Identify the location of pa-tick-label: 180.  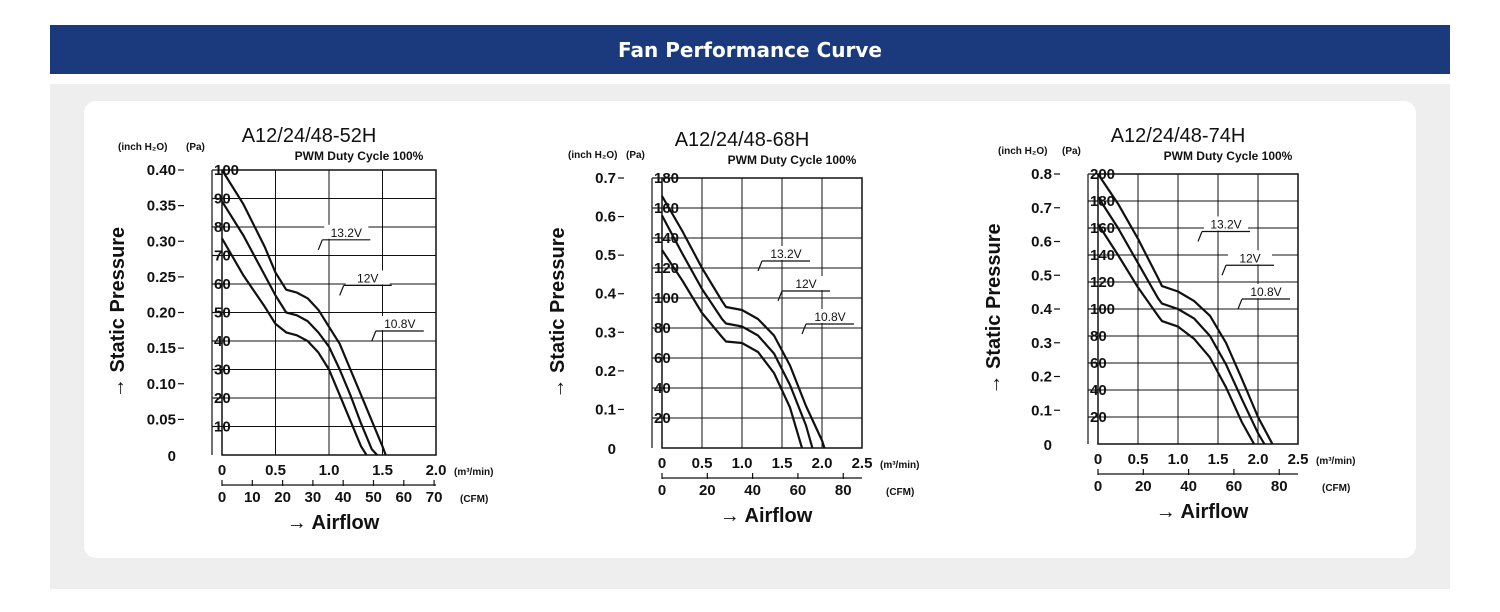
(666, 178).